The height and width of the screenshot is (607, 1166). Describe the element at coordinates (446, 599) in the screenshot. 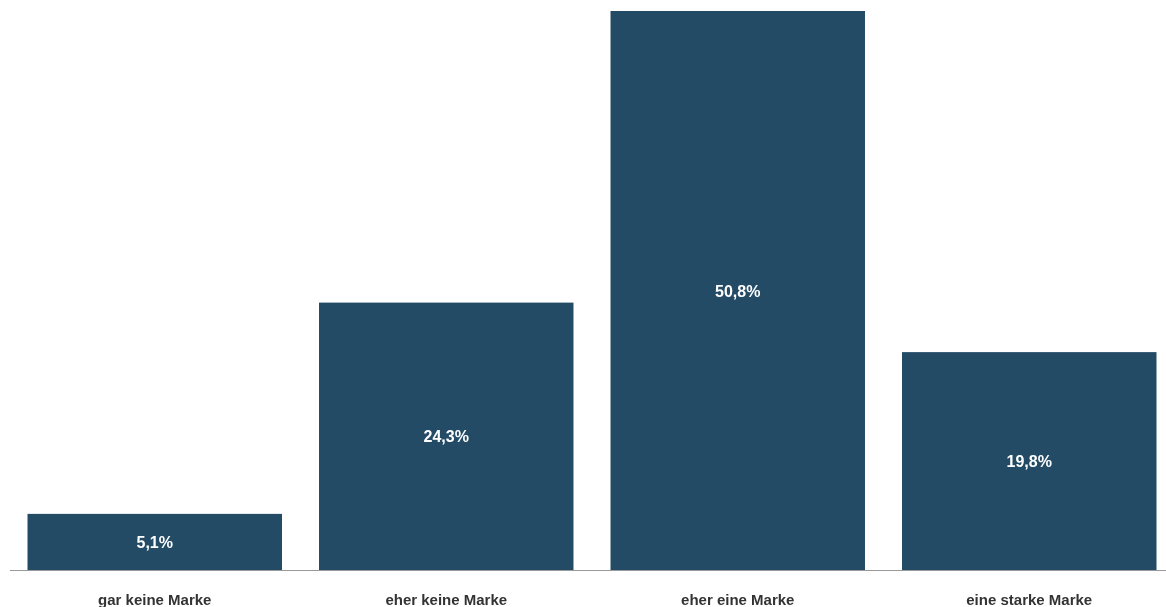

I see `x-tick-label: eher keine Marke` at that location.